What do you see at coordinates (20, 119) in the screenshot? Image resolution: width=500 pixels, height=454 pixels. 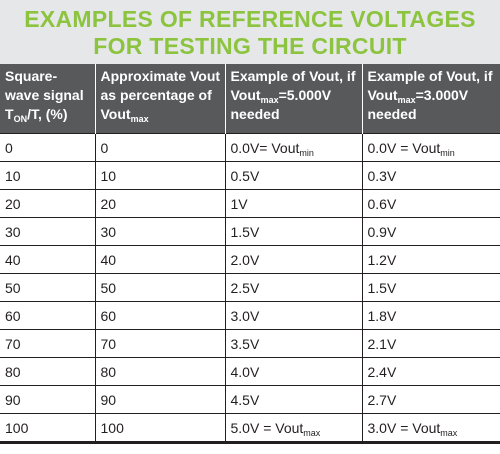 I see `subscript: ON` at bounding box center [20, 119].